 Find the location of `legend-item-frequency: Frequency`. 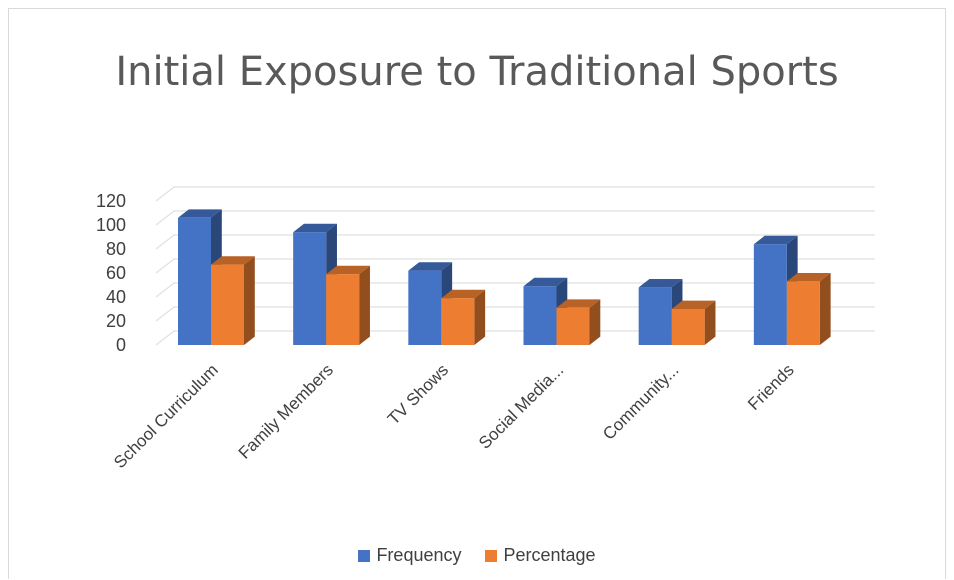

legend-item-frequency: Frequency is located at coordinates (409, 555).